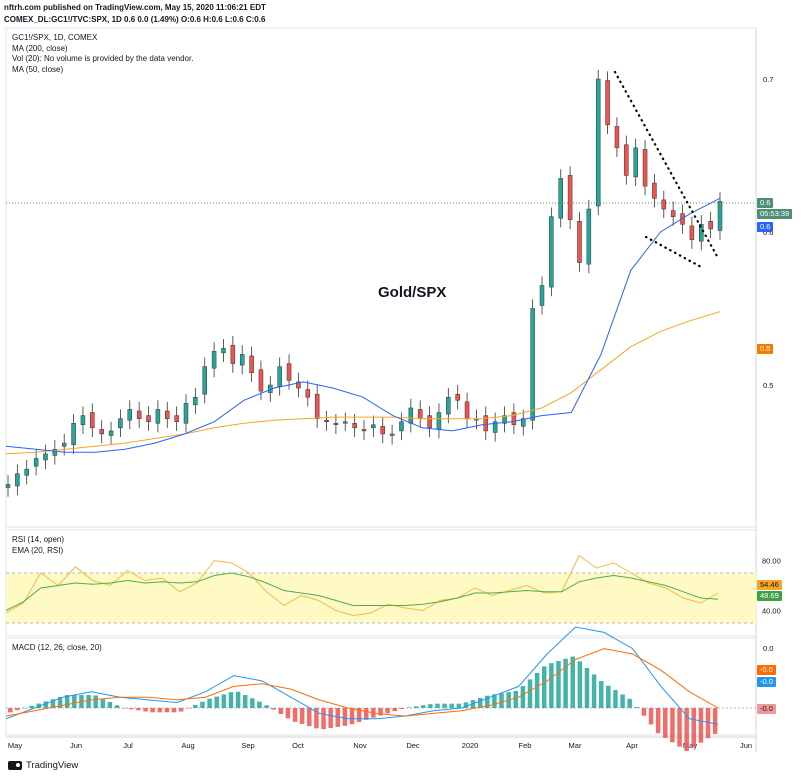  What do you see at coordinates (298, 745) in the screenshot?
I see `time-tick-label: Oct` at bounding box center [298, 745].